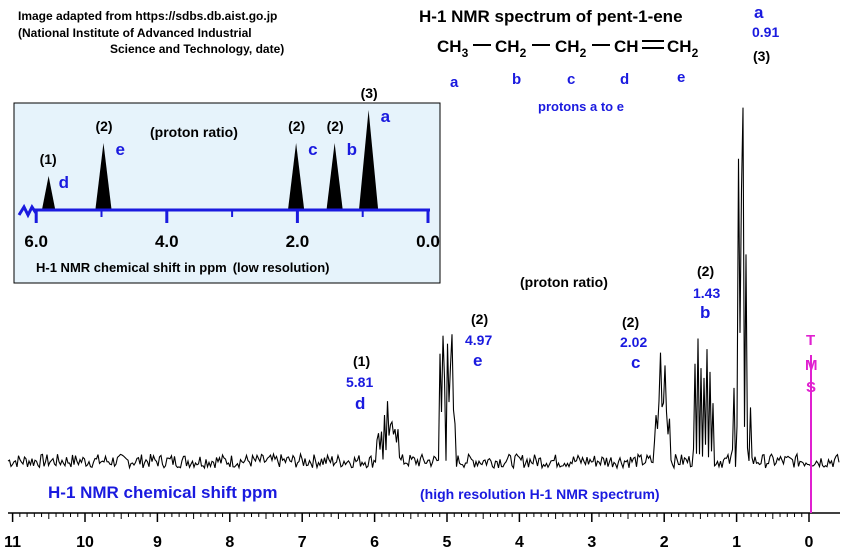  Describe the element at coordinates (626, 46) in the screenshot. I see `molecule-group-d: CH` at that location.